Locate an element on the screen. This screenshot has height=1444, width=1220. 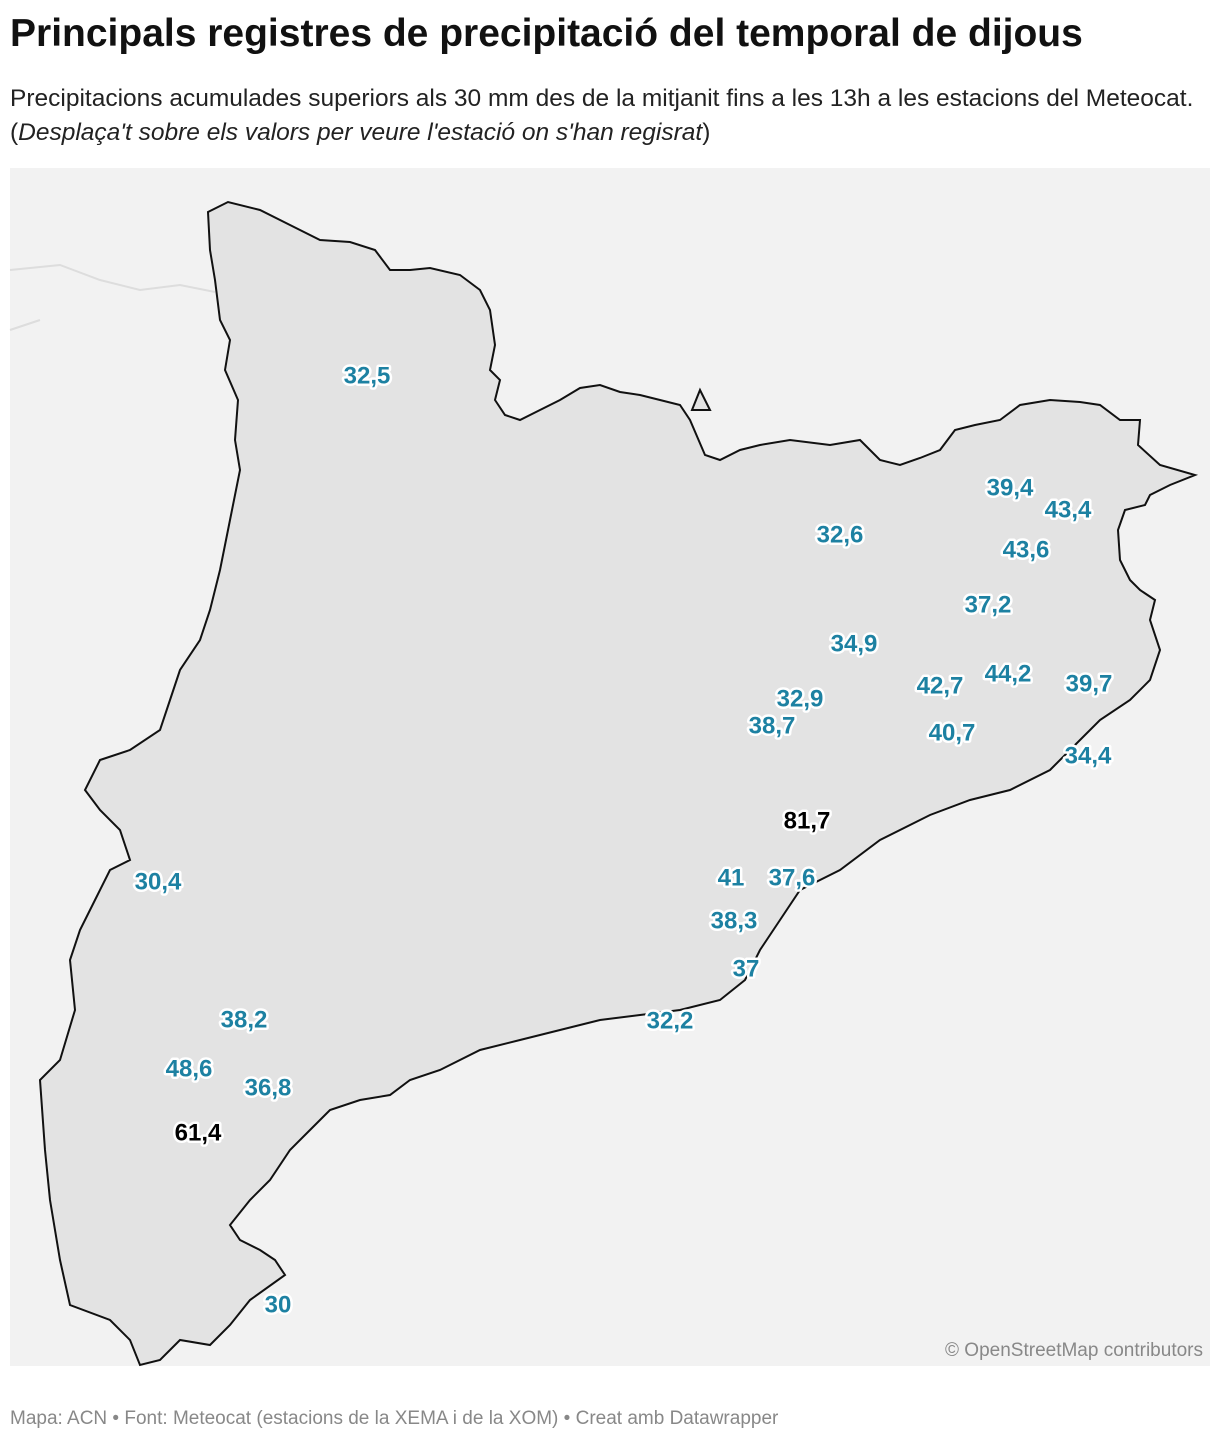
station-value: 34,9 is located at coordinates (854, 644).